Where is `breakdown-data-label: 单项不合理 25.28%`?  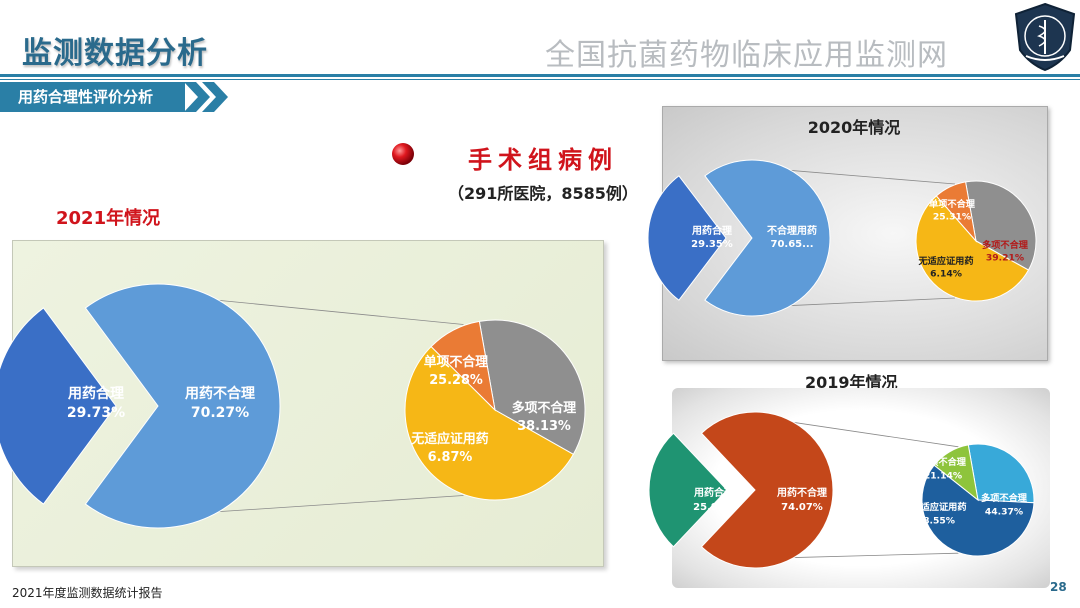 breakdown-data-label: 单项不合理 25.28% is located at coordinates (456, 371).